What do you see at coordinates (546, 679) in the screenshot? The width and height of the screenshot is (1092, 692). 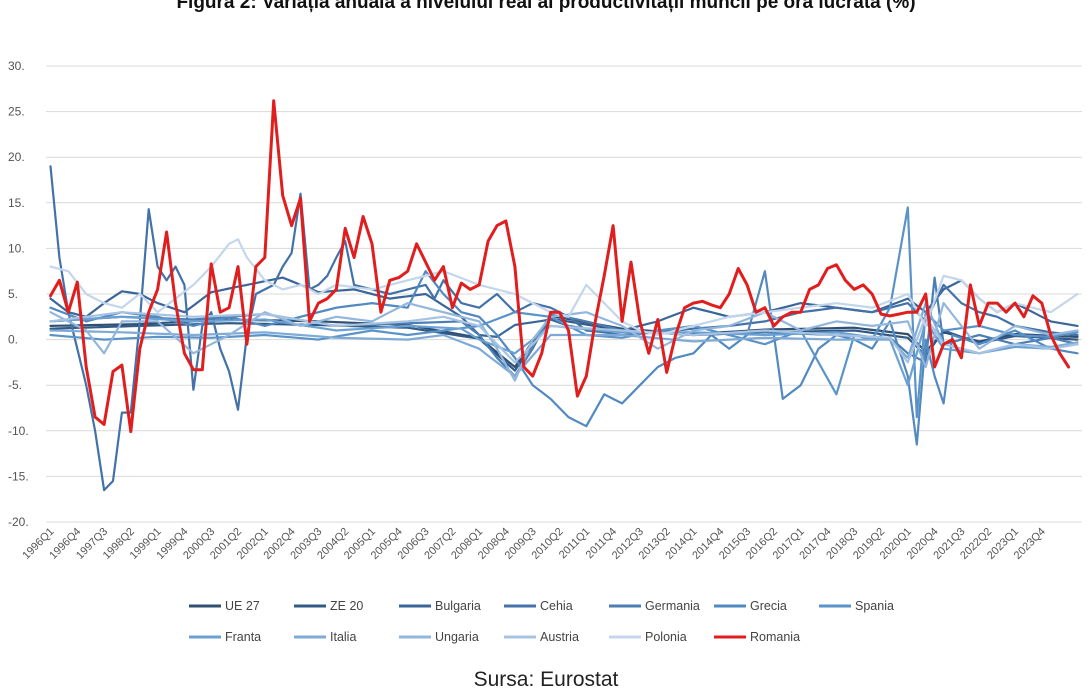 I see `source-note: Sursa: Eurostat` at bounding box center [546, 679].